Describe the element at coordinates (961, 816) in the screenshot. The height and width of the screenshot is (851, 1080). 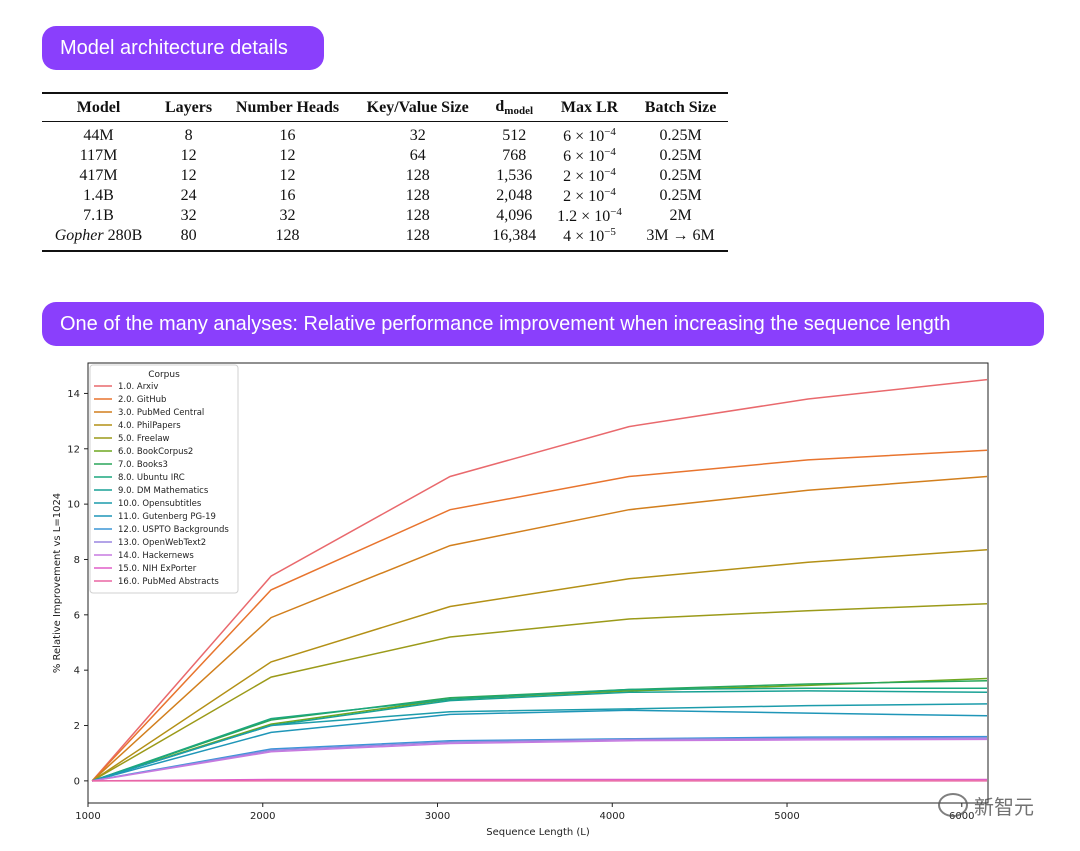
I see `x-tick-label: 6000` at that location.